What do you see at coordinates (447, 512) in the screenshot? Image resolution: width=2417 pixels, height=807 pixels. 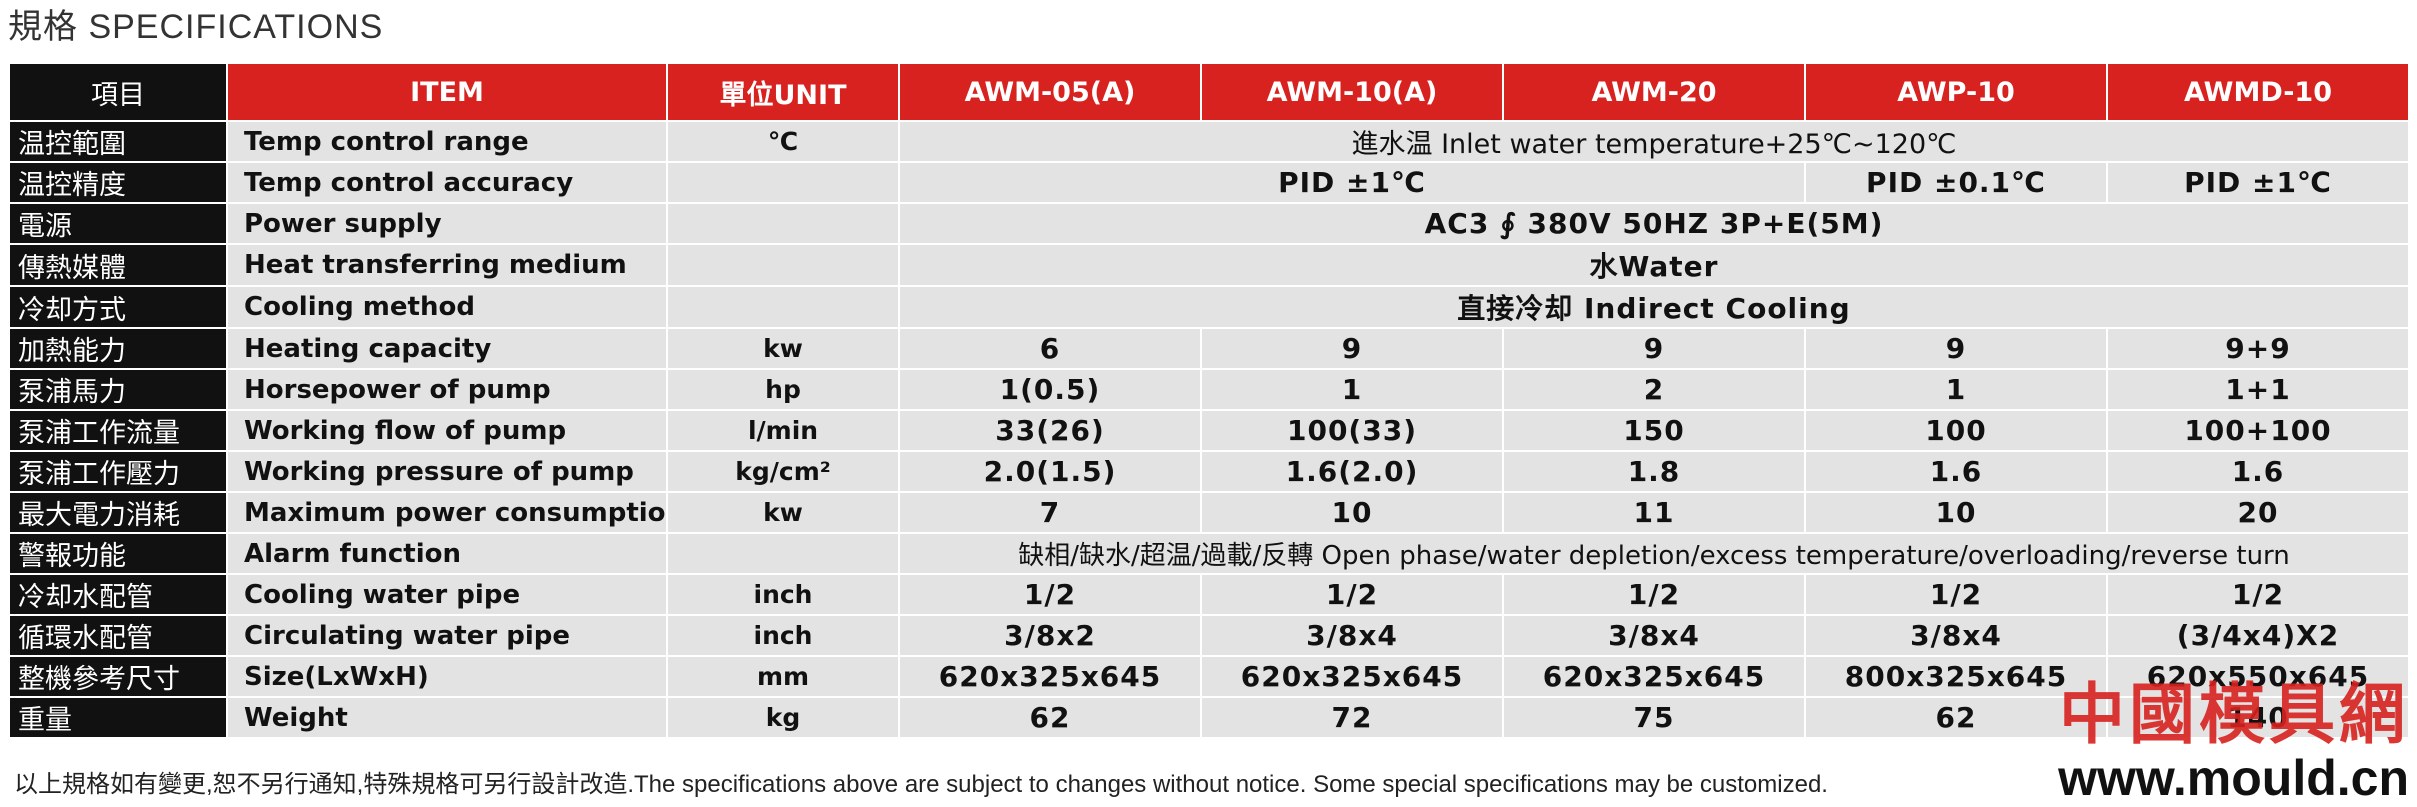 I see `row-label-en: Maximum power consumption` at bounding box center [447, 512].